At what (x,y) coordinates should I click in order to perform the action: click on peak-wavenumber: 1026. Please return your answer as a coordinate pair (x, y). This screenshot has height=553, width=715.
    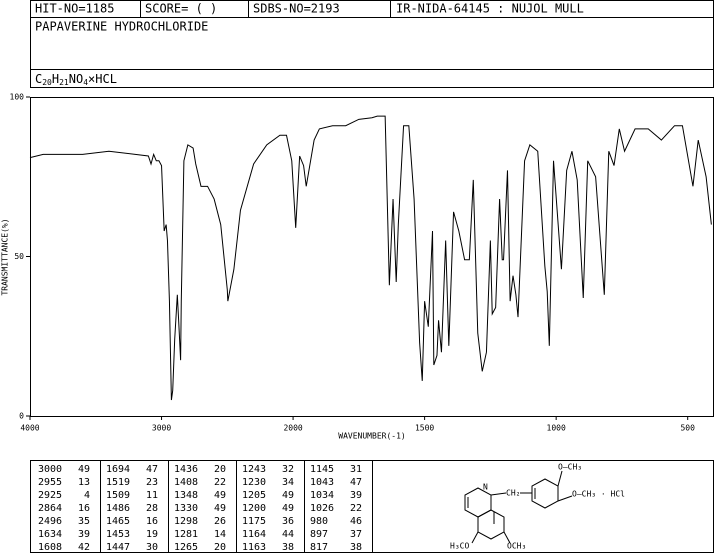
    Looking at the image, I should click on (322, 508).